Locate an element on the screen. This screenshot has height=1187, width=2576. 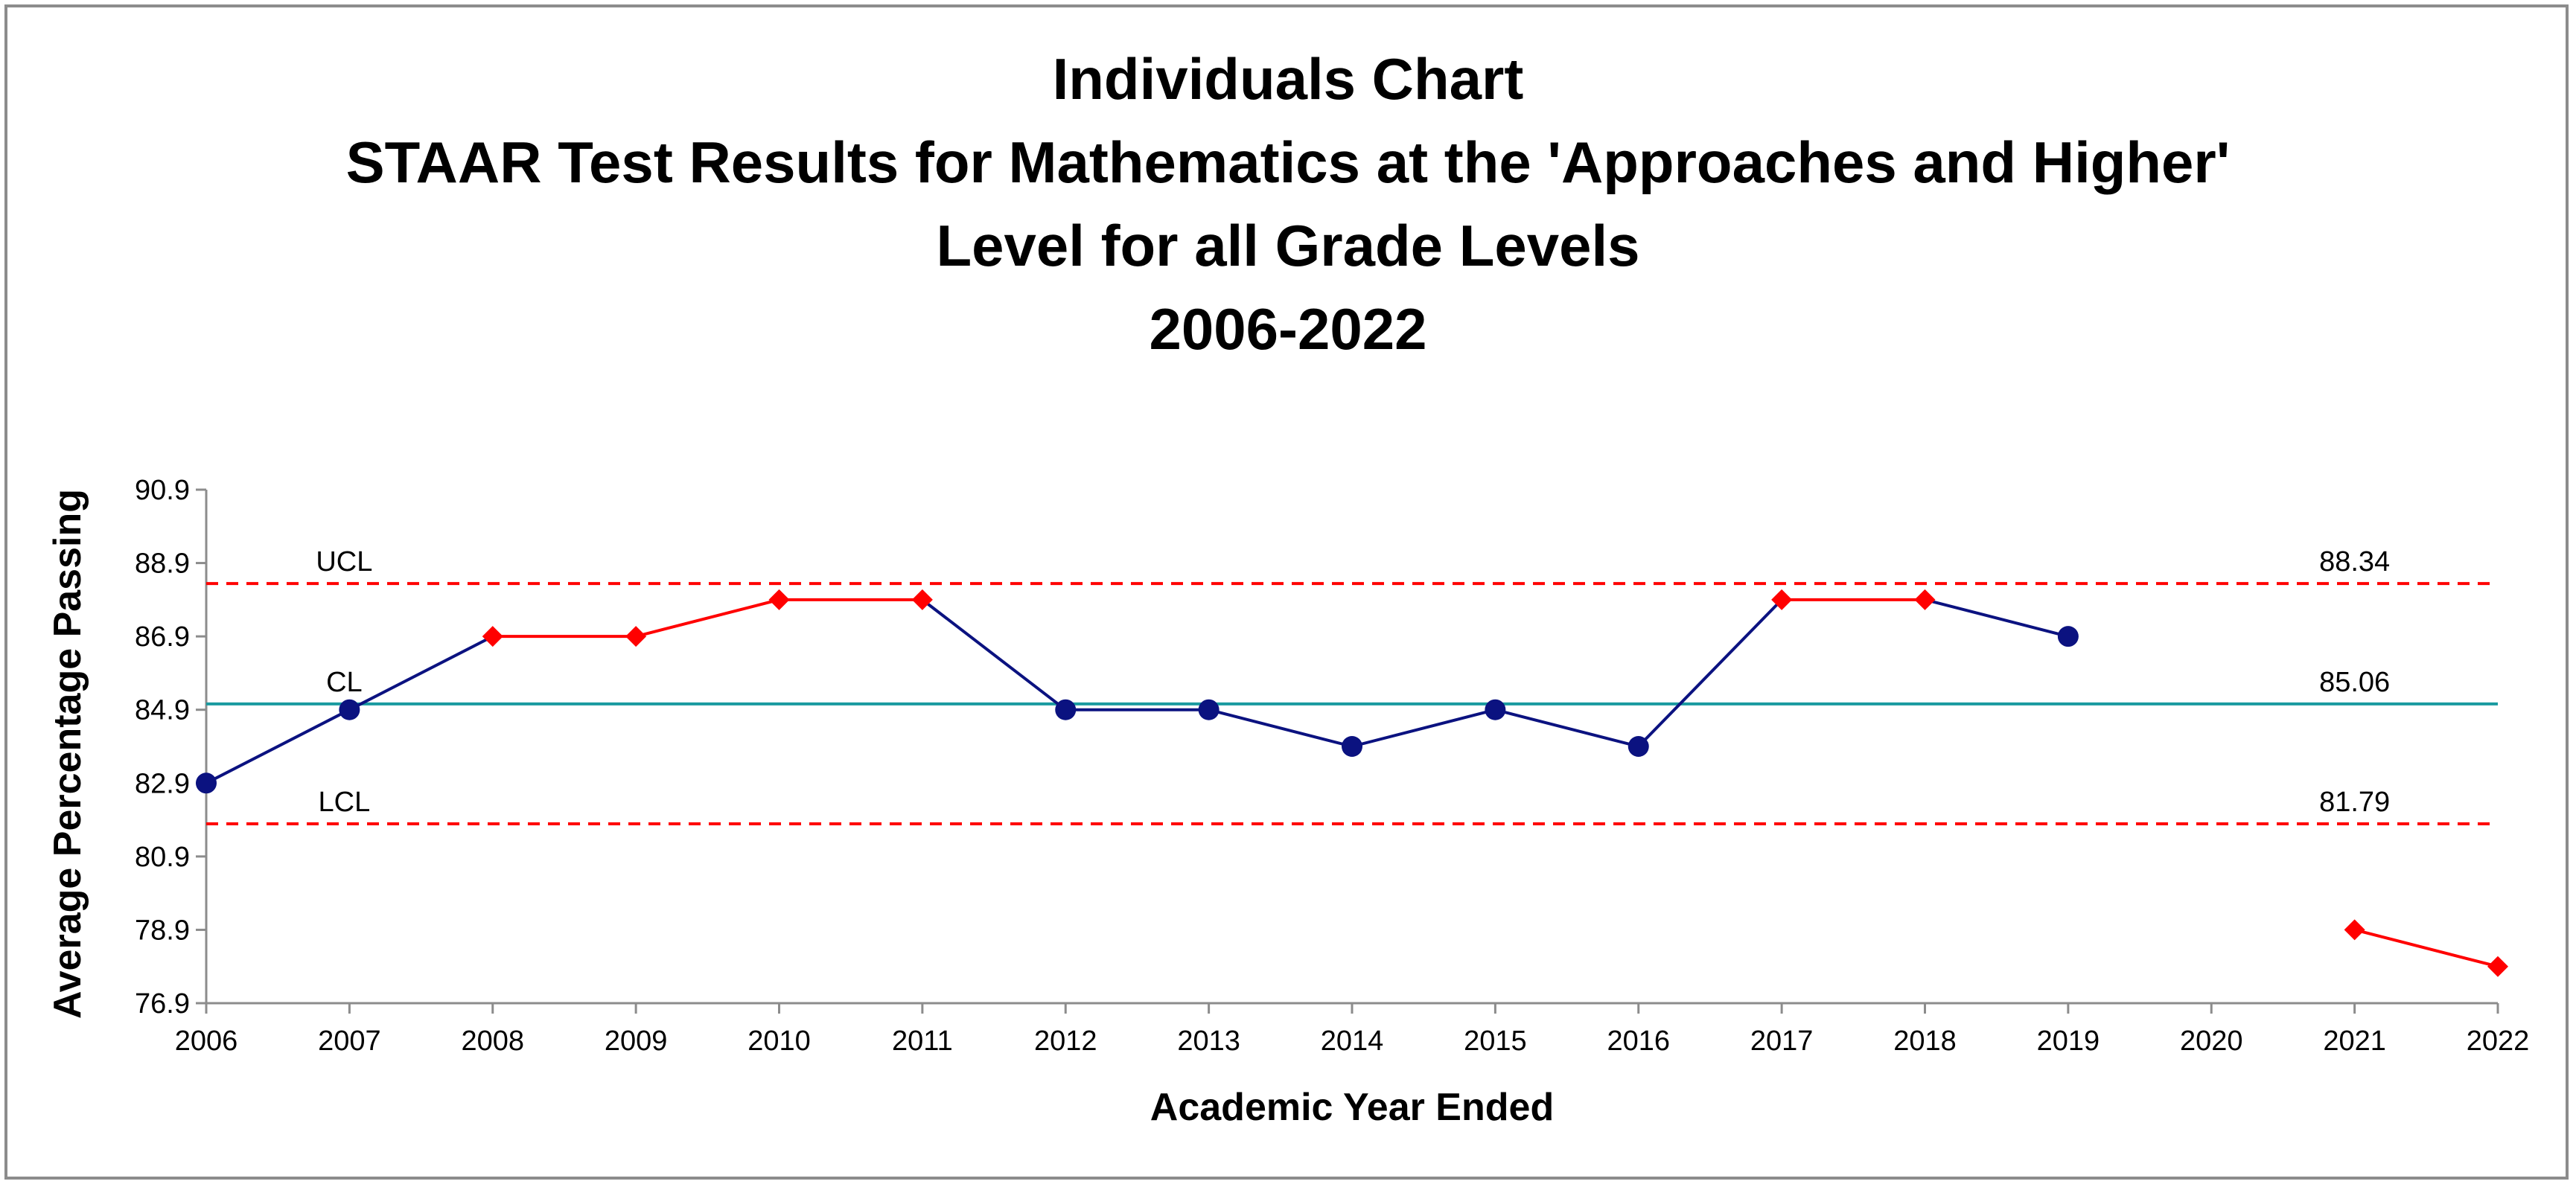
x-tick-label: 2016 is located at coordinates (1638, 1041).